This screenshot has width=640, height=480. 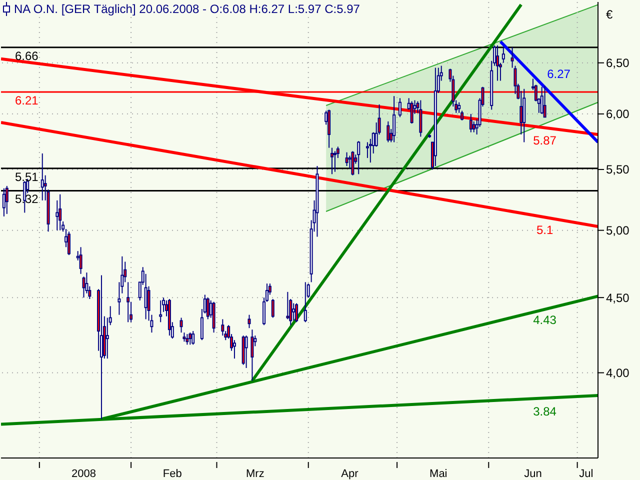 I want to click on annotation: 4.43, so click(x=545, y=320).